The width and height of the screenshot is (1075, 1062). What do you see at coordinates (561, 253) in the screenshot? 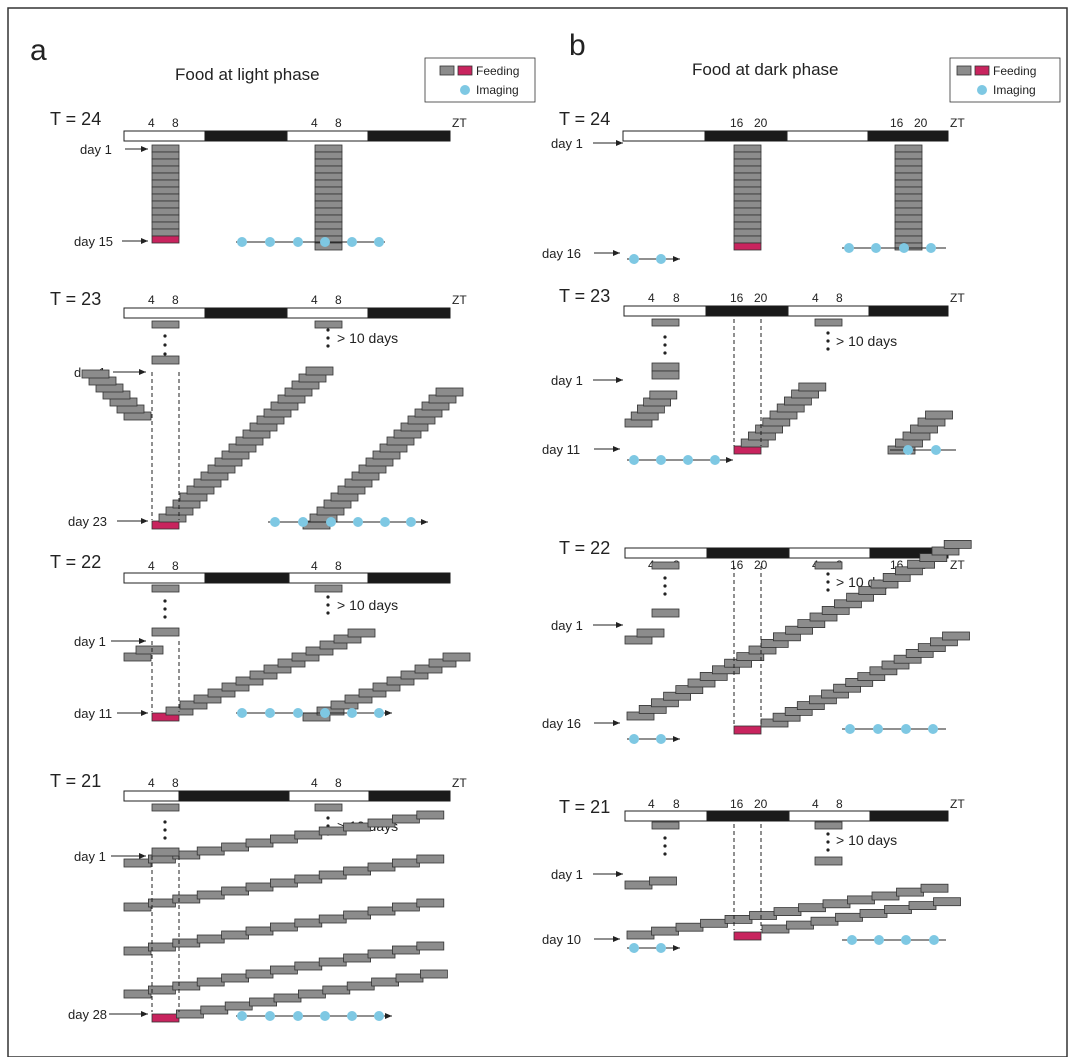
I see `last-day-label: day 16` at bounding box center [561, 253].